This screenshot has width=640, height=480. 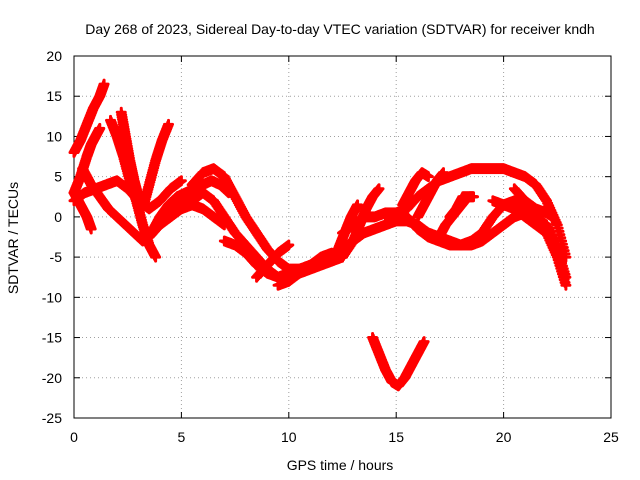 What do you see at coordinates (398, 362) in the screenshot?
I see `series-arc-z` at bounding box center [398, 362].